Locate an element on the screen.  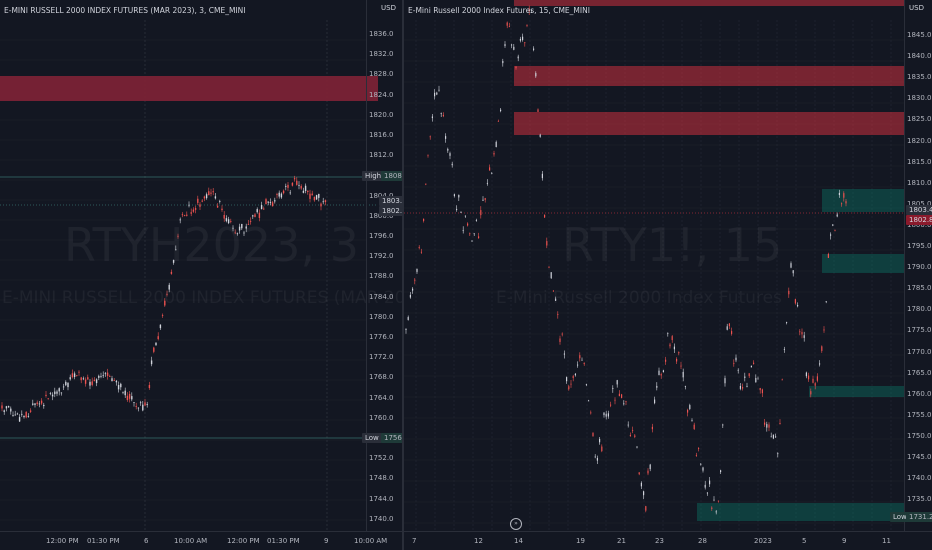
symbol-watermark: RTYH2023, 3 is located at coordinates (211, 245).